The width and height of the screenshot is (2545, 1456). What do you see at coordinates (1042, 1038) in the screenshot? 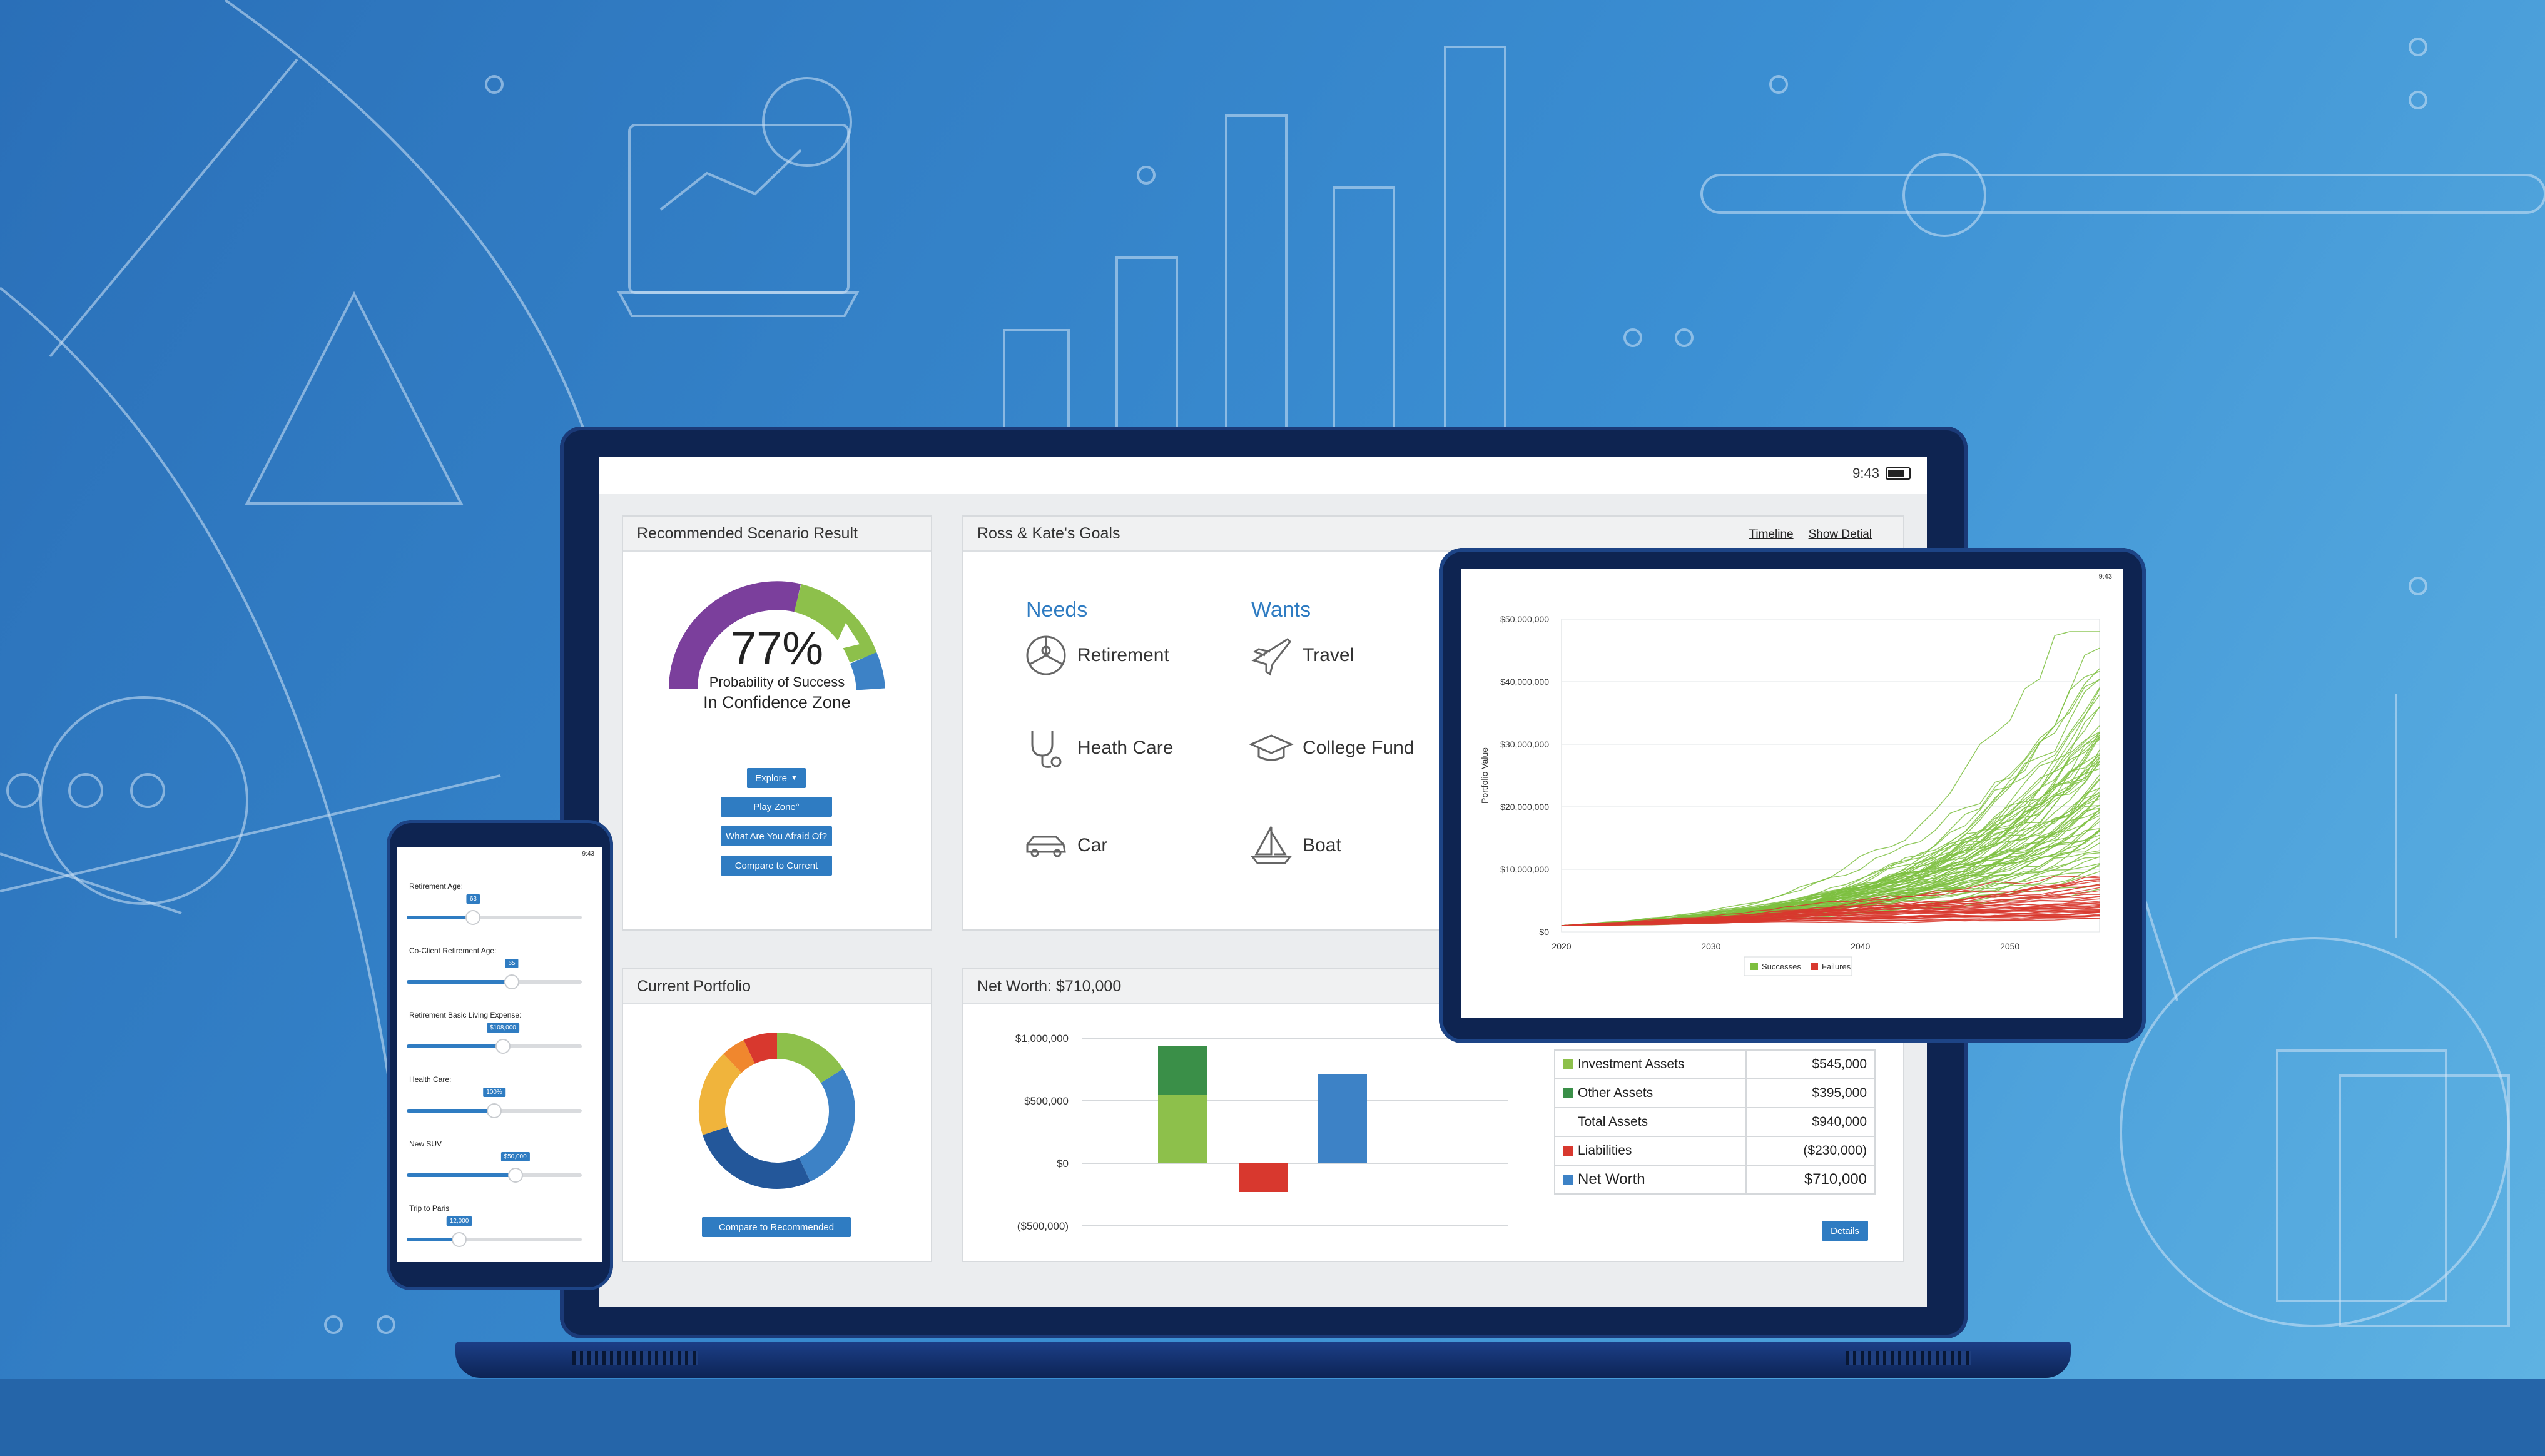
I see `y-tick-label: $1,000,000` at bounding box center [1042, 1038].